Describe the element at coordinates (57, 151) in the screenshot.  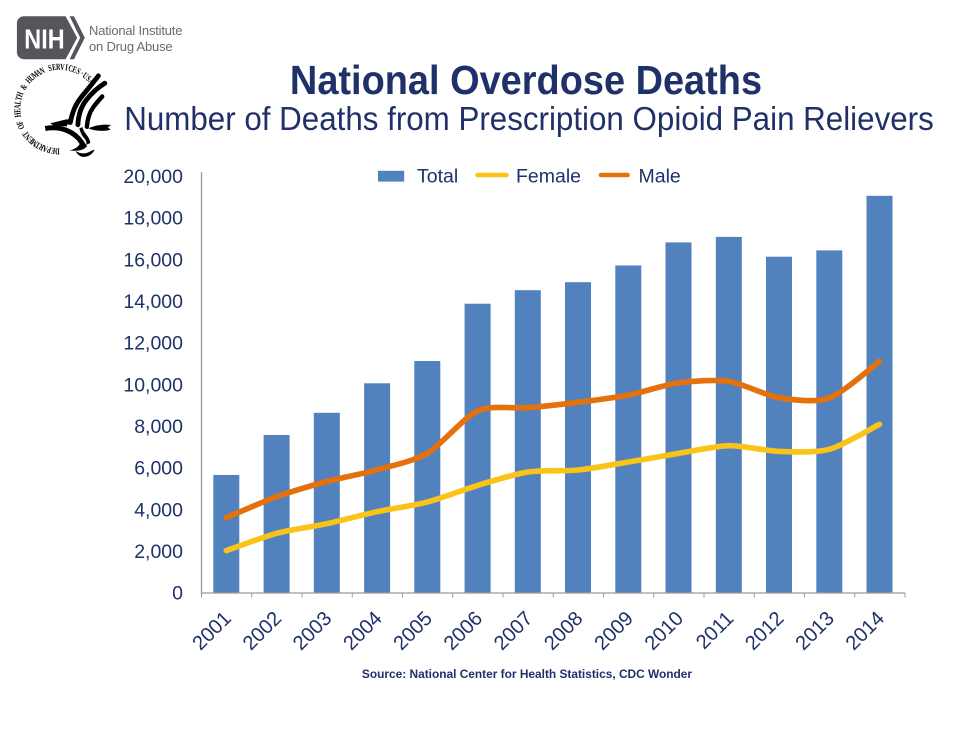
I see `svg-text: D` at that location.